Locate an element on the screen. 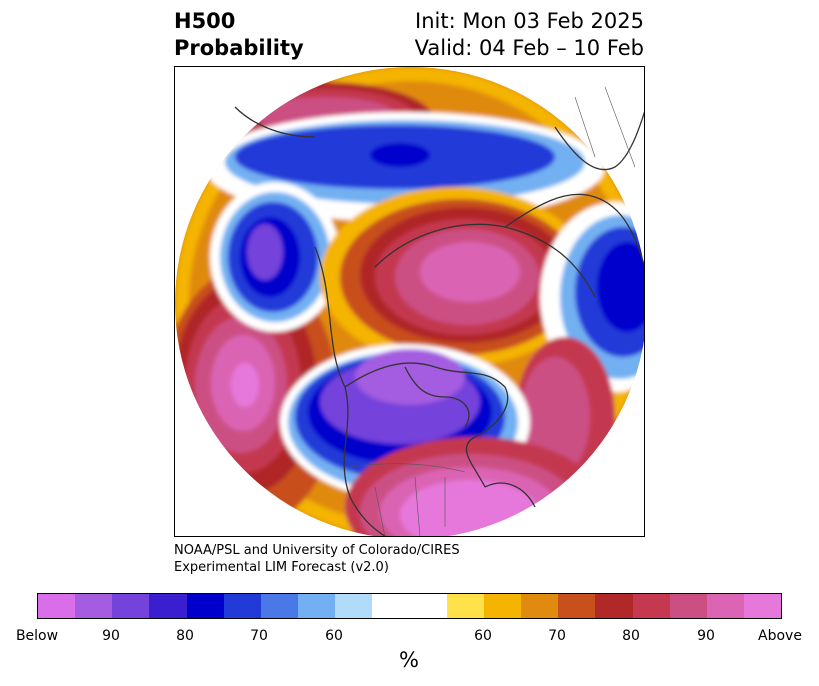 This screenshot has height=686, width=819. title-block-left: H500 Probability is located at coordinates (239, 35).